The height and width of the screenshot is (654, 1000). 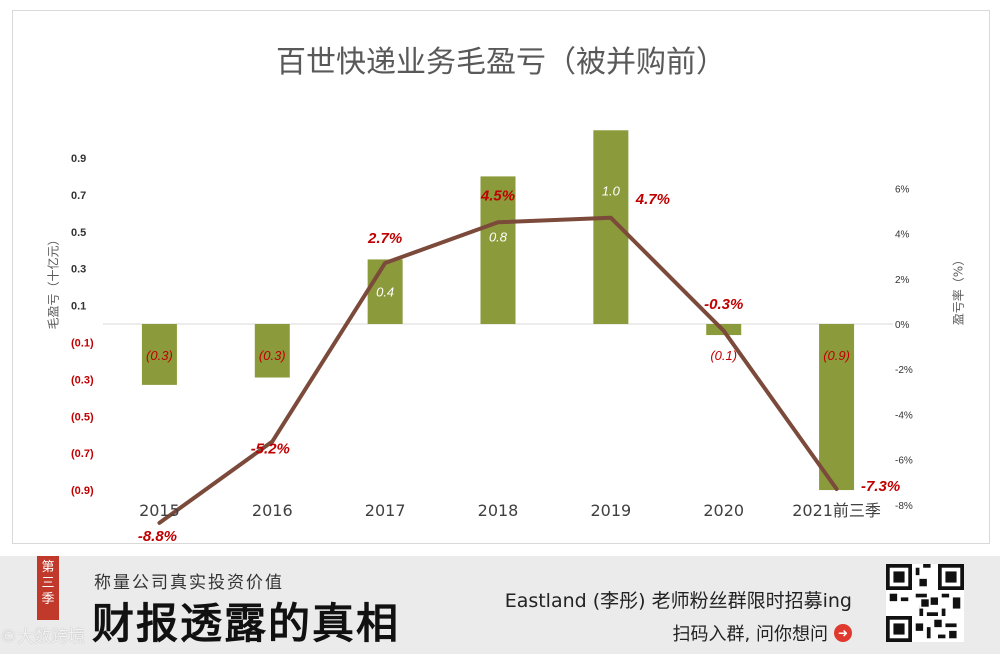 What do you see at coordinates (498, 510) in the screenshot?
I see `x-tick-label: 2018` at bounding box center [498, 510].